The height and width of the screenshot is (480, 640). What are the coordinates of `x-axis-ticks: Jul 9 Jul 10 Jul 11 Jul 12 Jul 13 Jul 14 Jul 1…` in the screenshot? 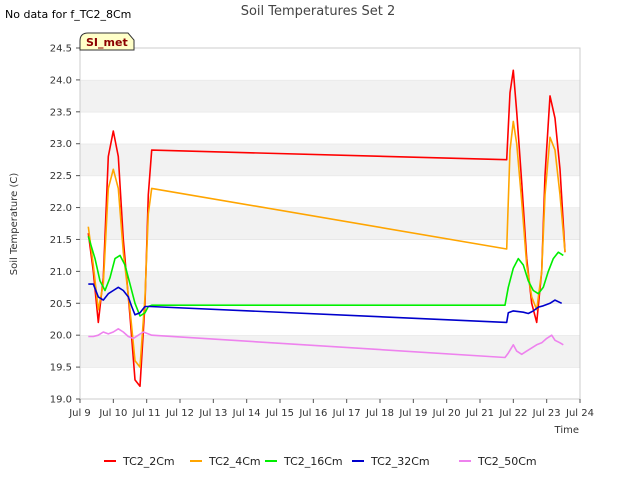 It's located at (331, 409).